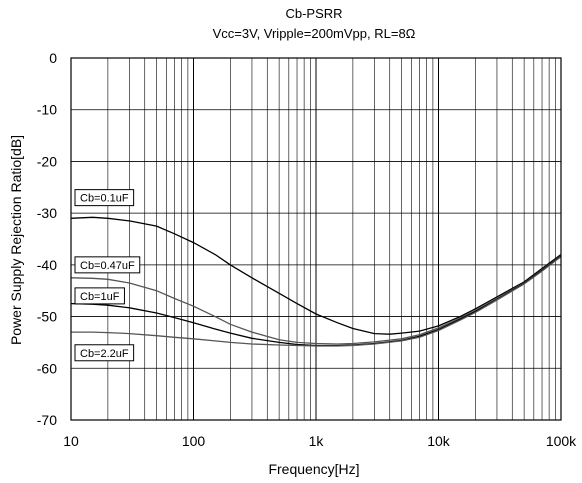  I want to click on y-tick-label: -50, so click(47, 317).